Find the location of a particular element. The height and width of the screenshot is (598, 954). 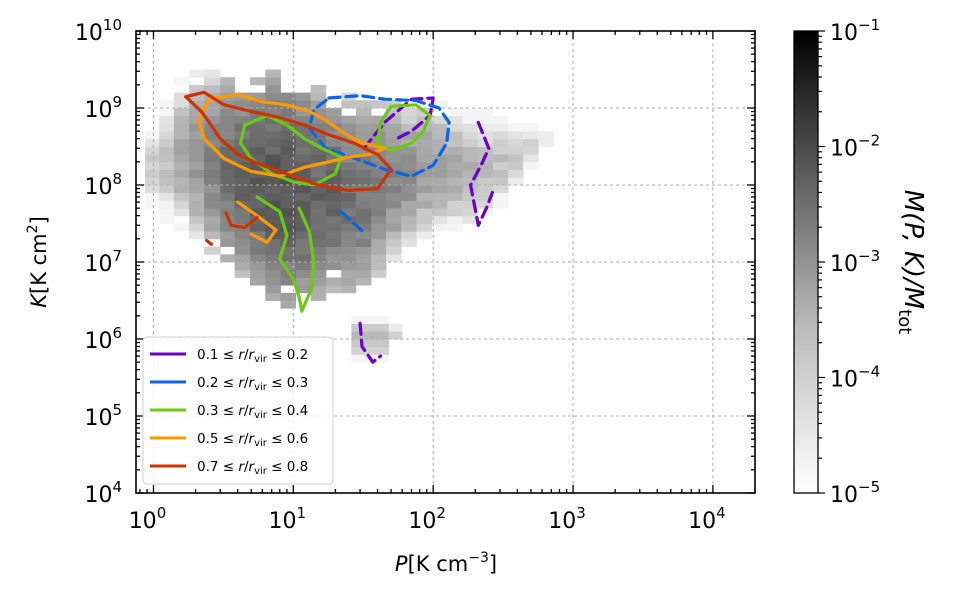

colorbar: 10⁻⁵ 10⁻⁴ 10⁻³ 10⁻² 10⁻¹ M(P, K)/Mtot is located at coordinates (860, 262).